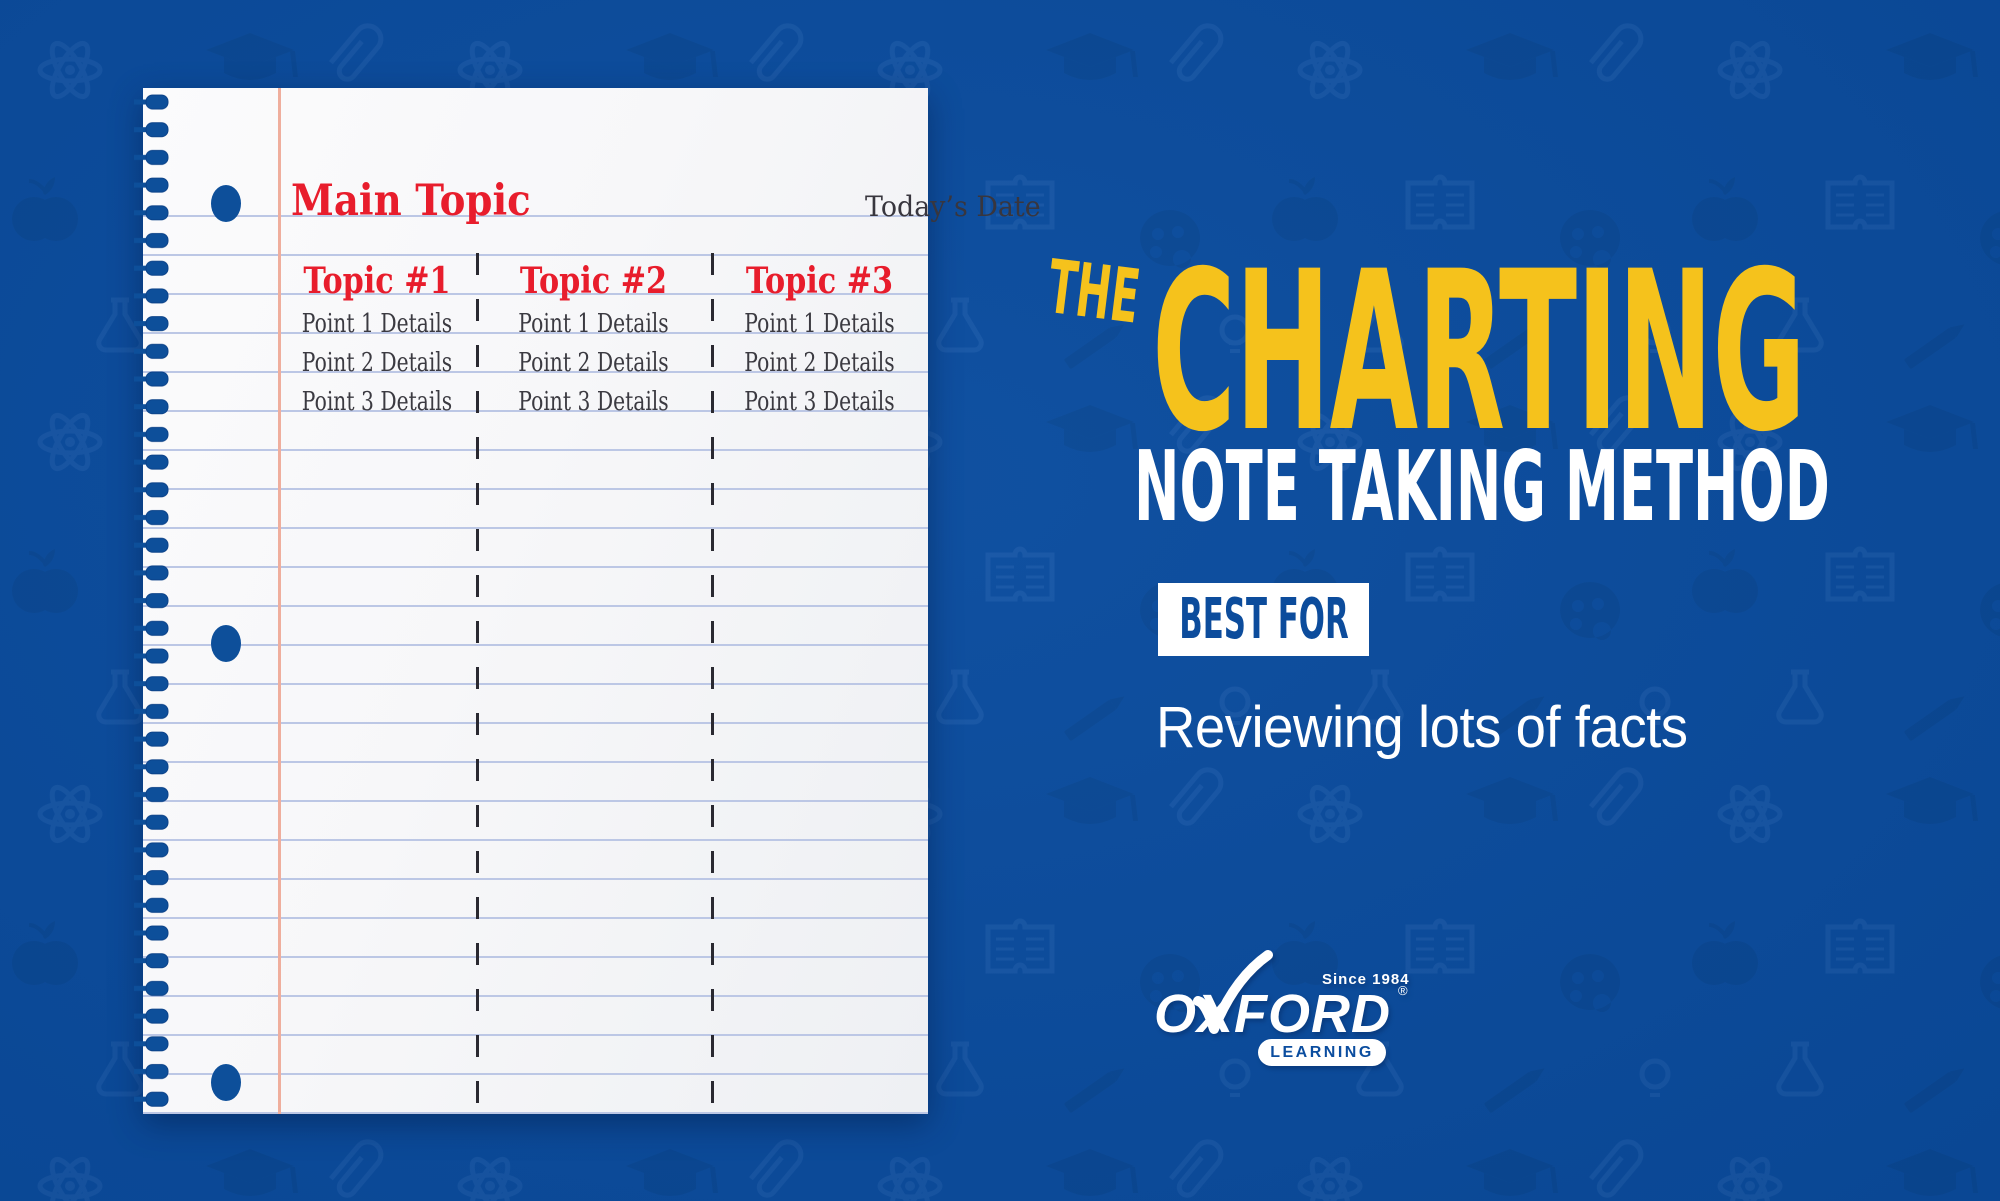 This screenshot has height=1201, width=2000. I want to click on punch-hole-bottom, so click(226, 1082).